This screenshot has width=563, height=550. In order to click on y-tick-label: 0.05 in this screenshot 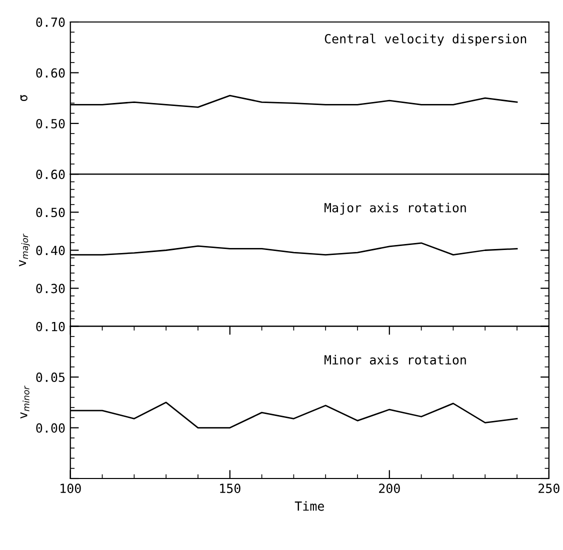, I will do `click(50, 377)`.